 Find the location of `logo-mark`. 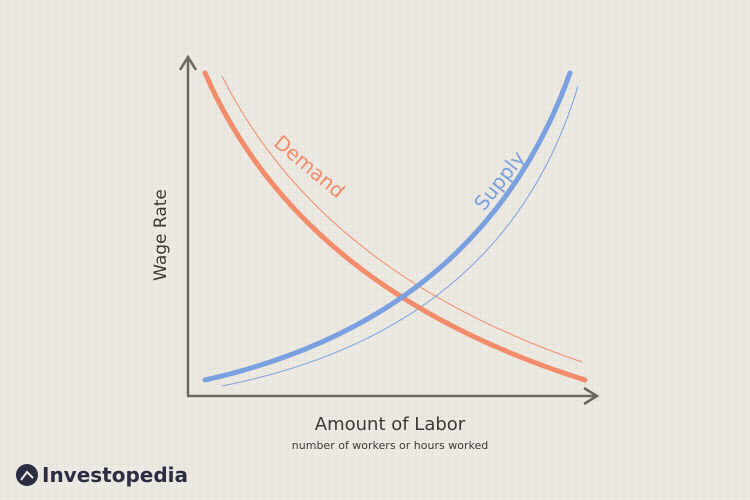

logo-mark is located at coordinates (27, 475).